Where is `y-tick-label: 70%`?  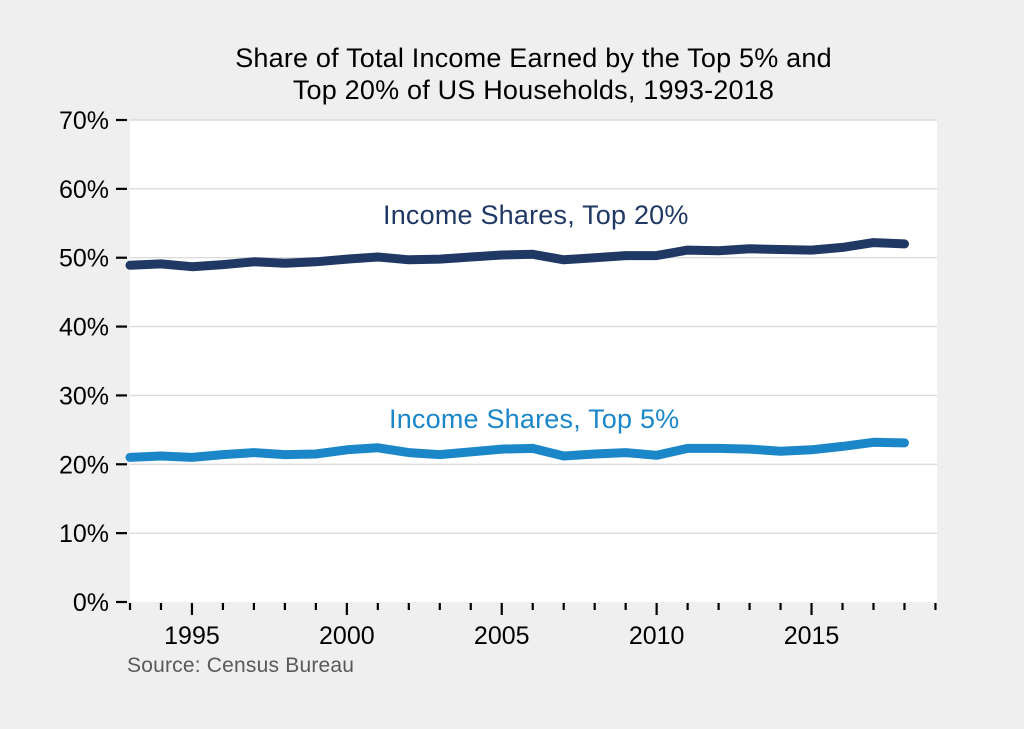 y-tick-label: 70% is located at coordinates (84, 121).